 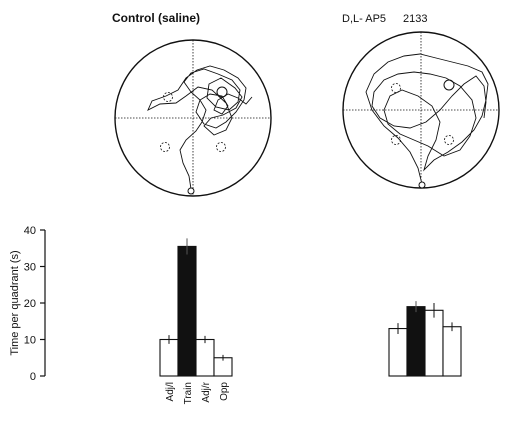 What do you see at coordinates (222, 92) in the screenshot?
I see `platform-train` at bounding box center [222, 92].